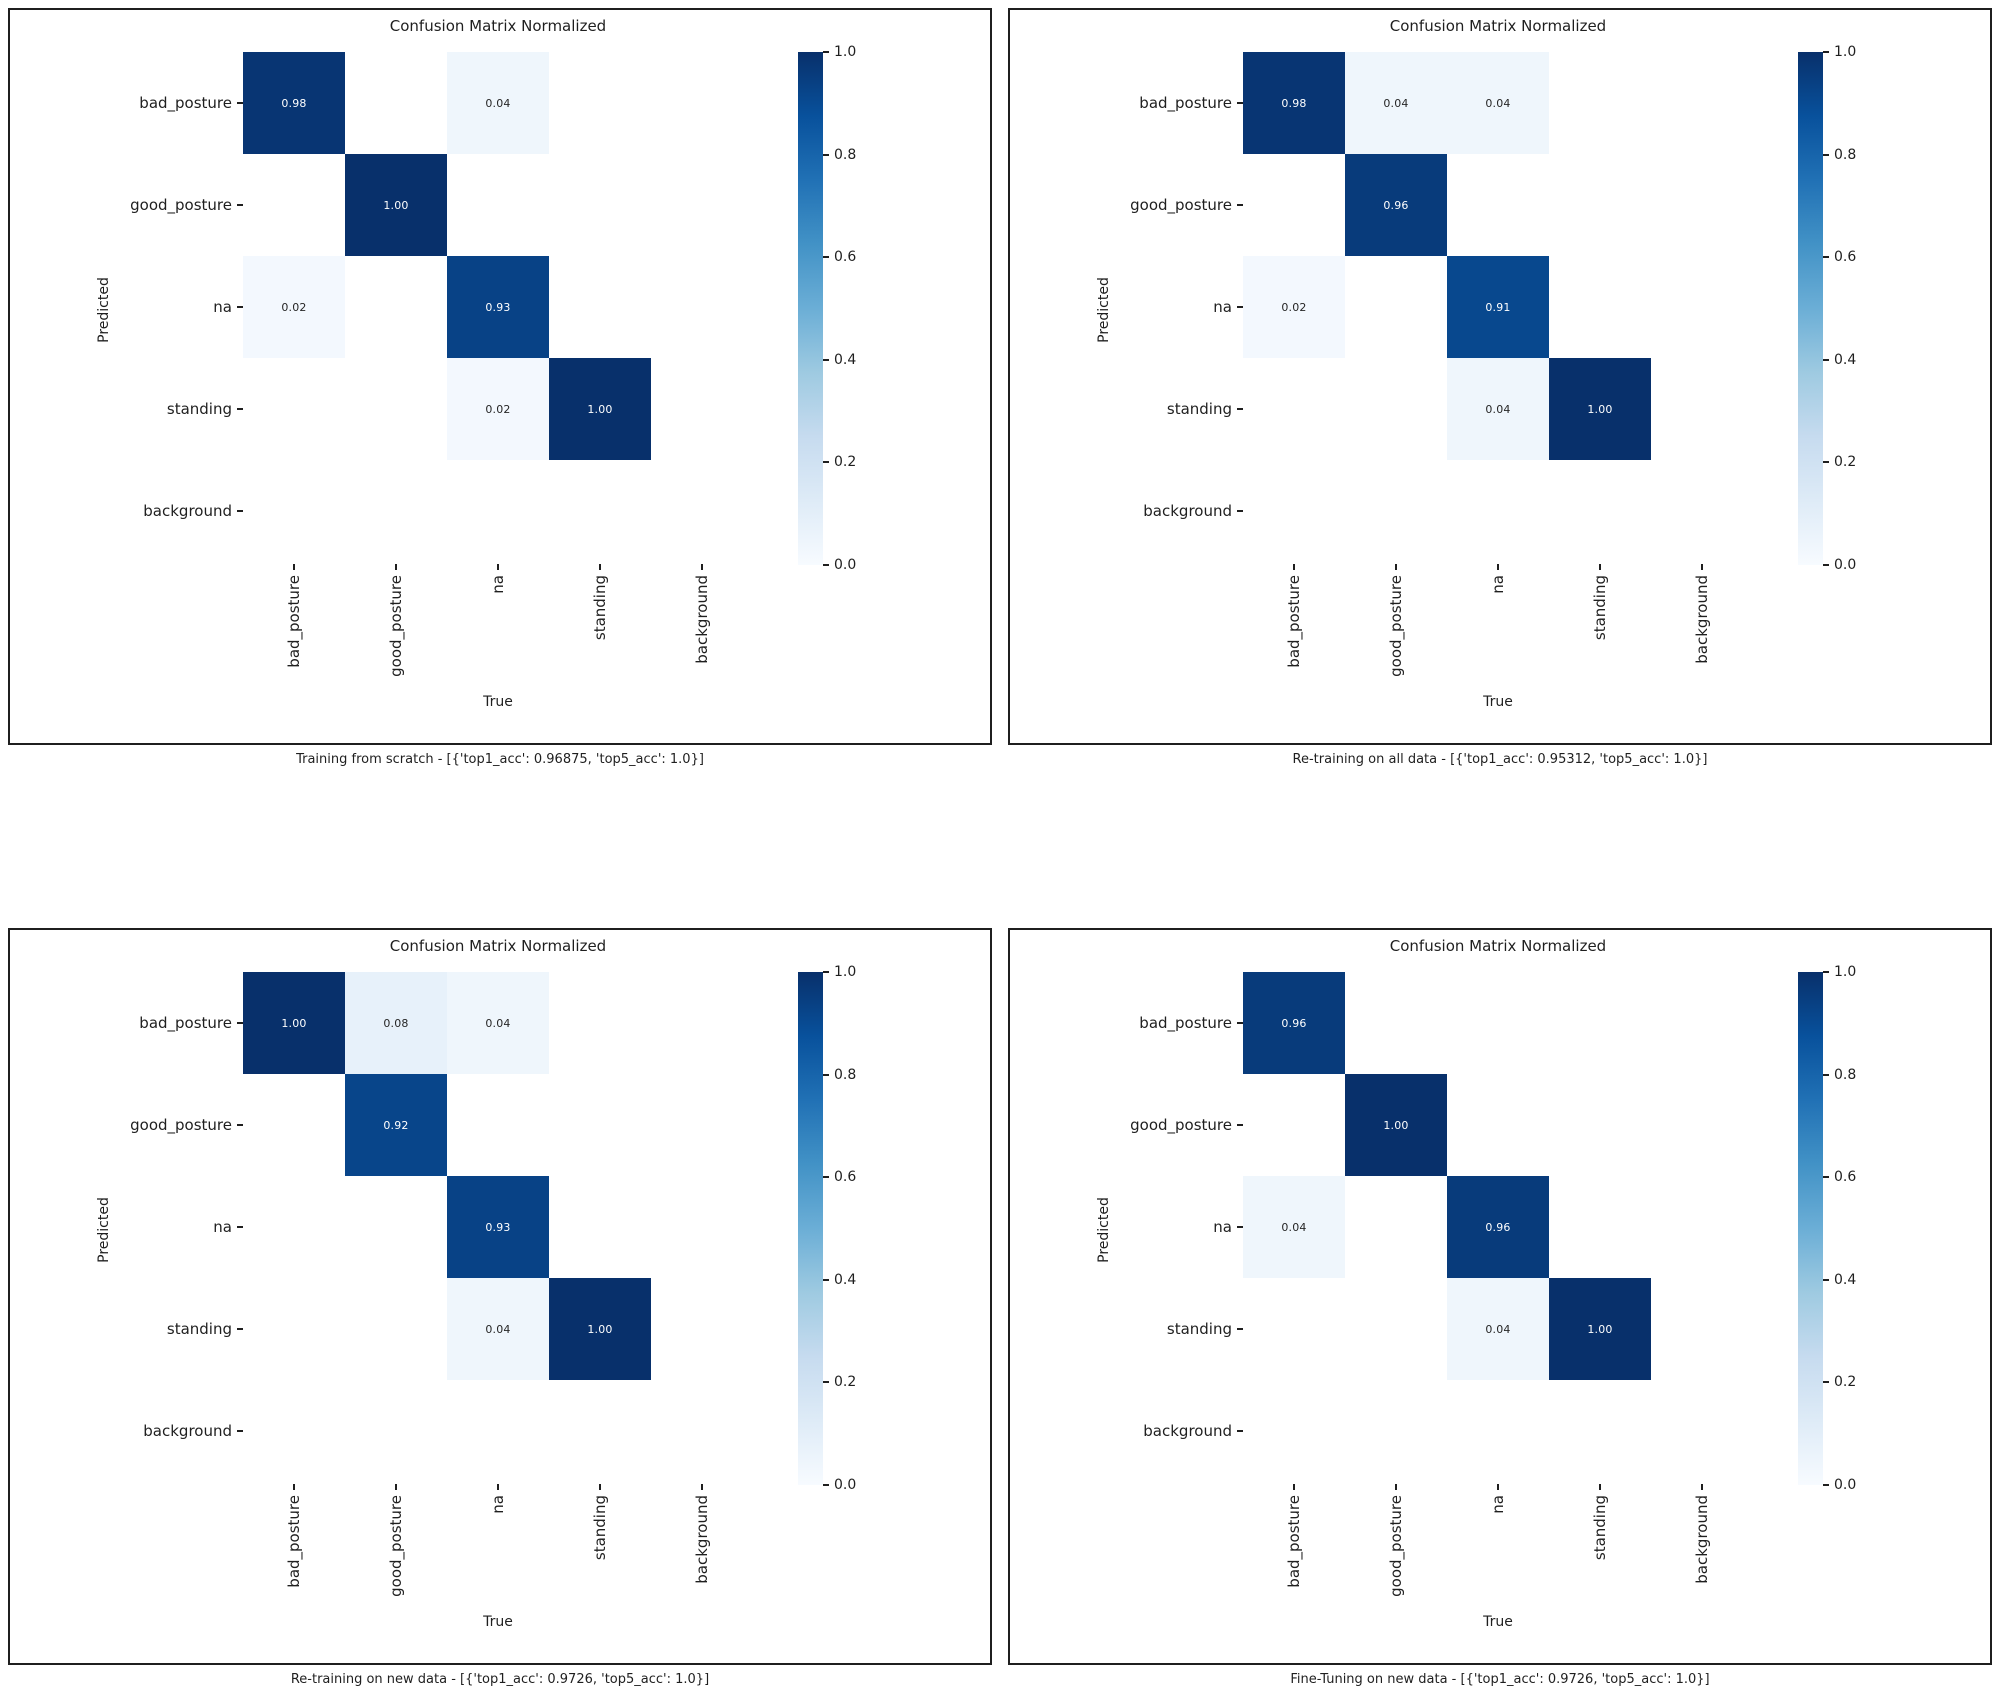 The width and height of the screenshot is (2000, 1691). Describe the element at coordinates (845, 52) in the screenshot. I see `colorbar-tick-label: 1.0` at that location.